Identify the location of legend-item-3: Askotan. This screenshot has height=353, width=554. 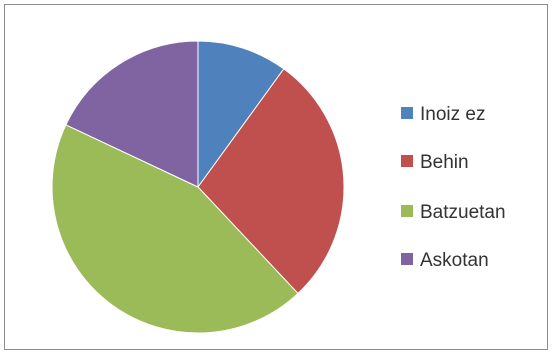
(445, 260).